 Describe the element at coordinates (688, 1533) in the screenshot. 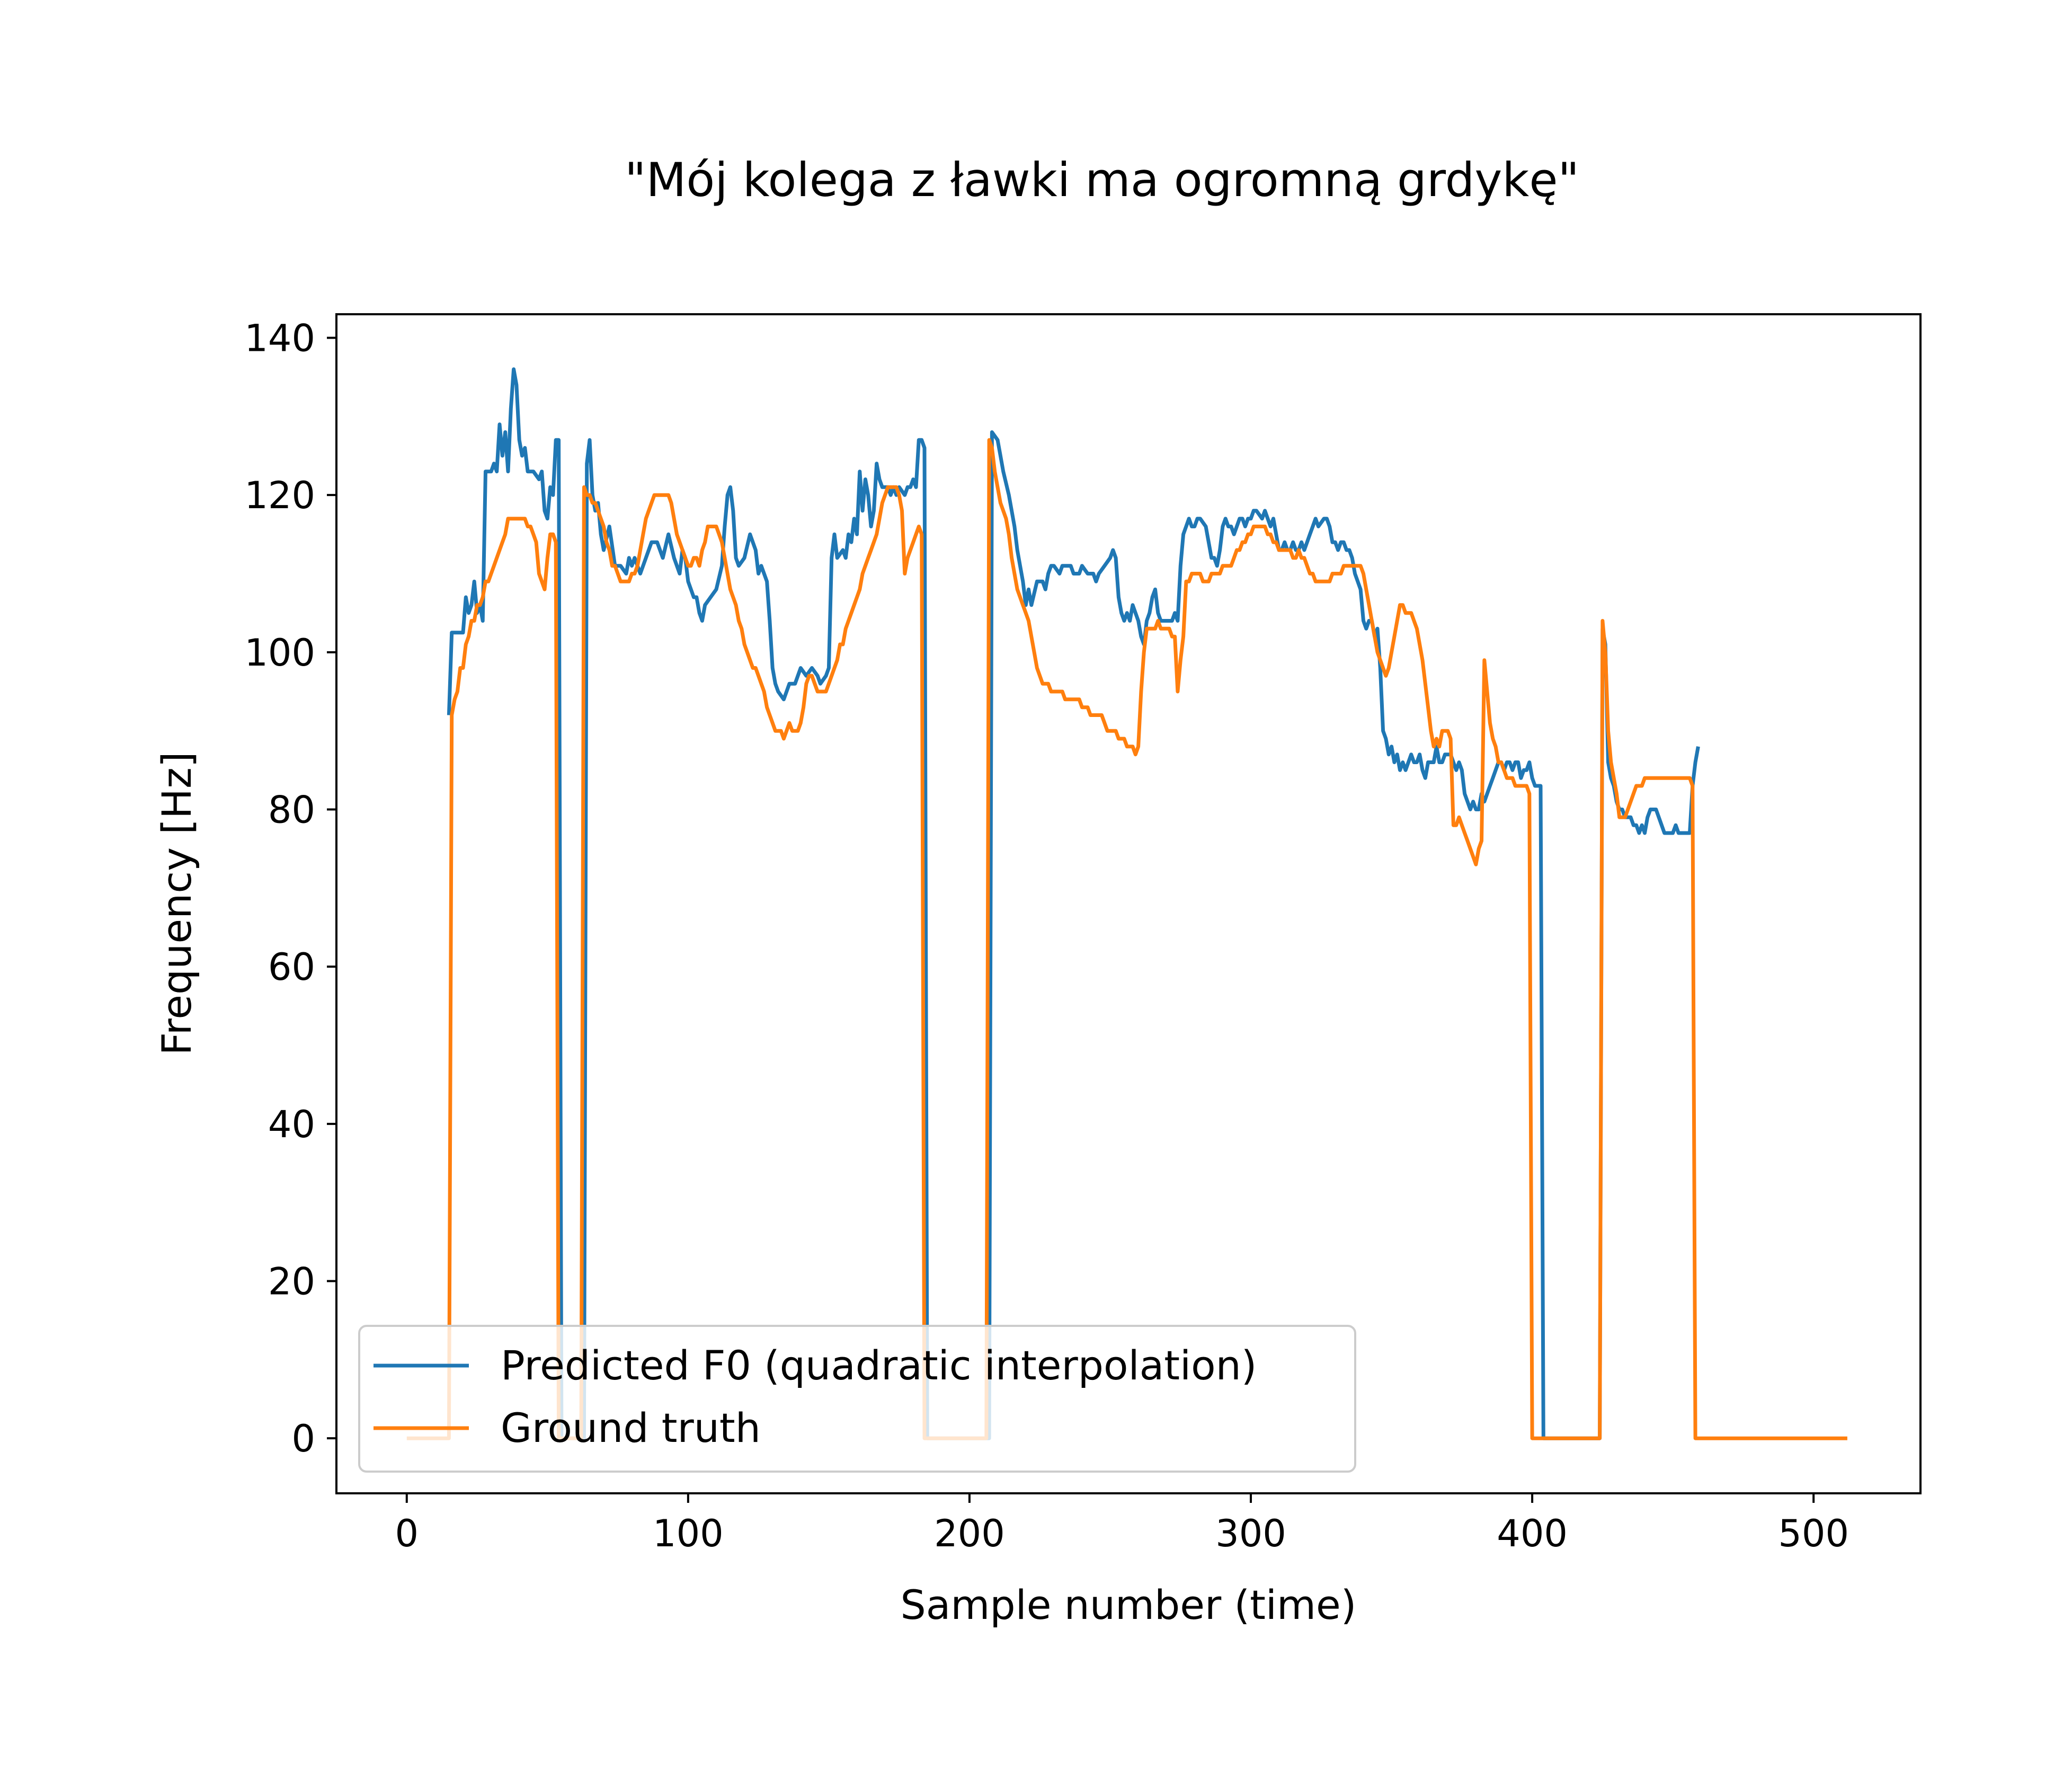

I see `x-tick-label: 100` at that location.